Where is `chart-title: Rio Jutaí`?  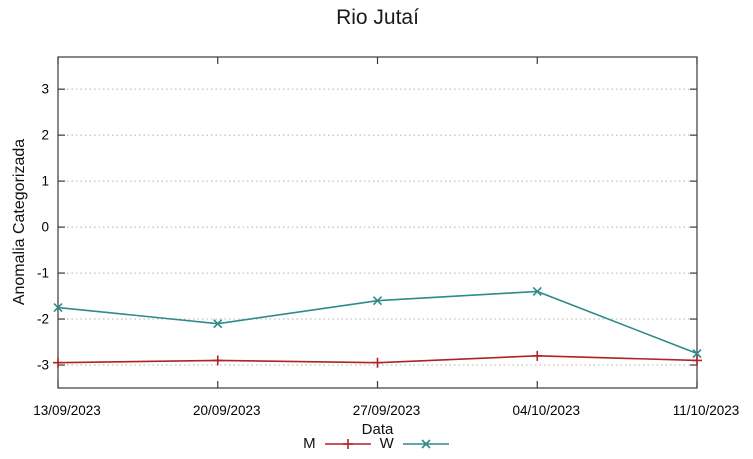 chart-title: Rio Jutaí is located at coordinates (377, 17).